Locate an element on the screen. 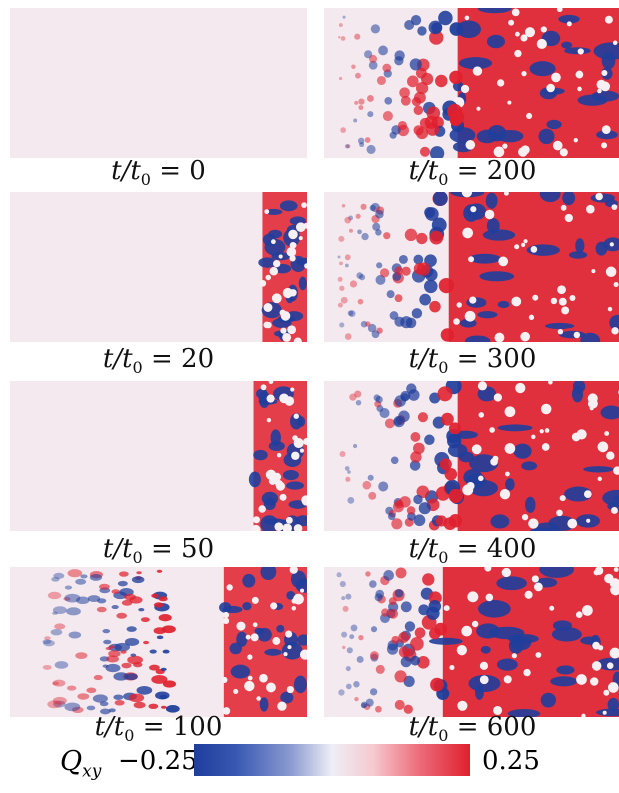  panel-t300 is located at coordinates (471, 267).